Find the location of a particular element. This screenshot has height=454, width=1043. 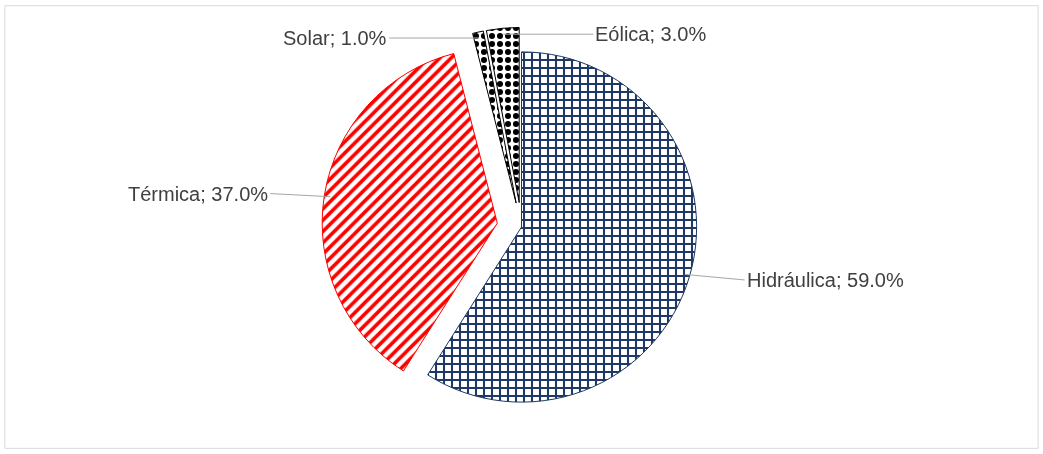

slice-label: Solar; 1.0% is located at coordinates (335, 38).